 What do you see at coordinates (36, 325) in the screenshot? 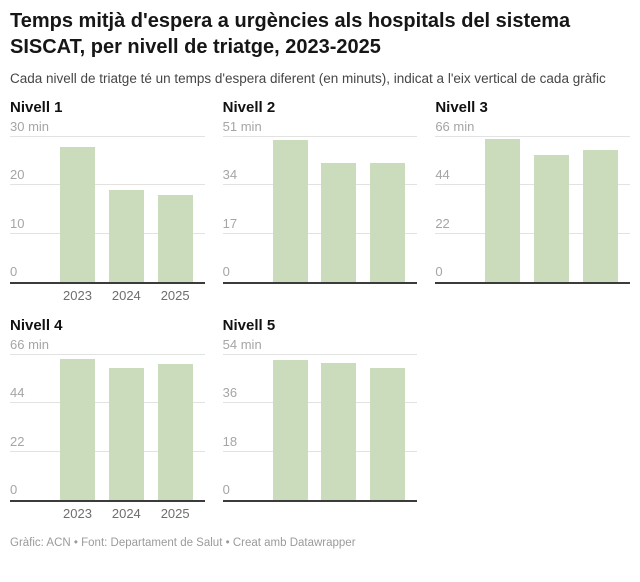
I see `chart-title: Nivell 4` at bounding box center [36, 325].